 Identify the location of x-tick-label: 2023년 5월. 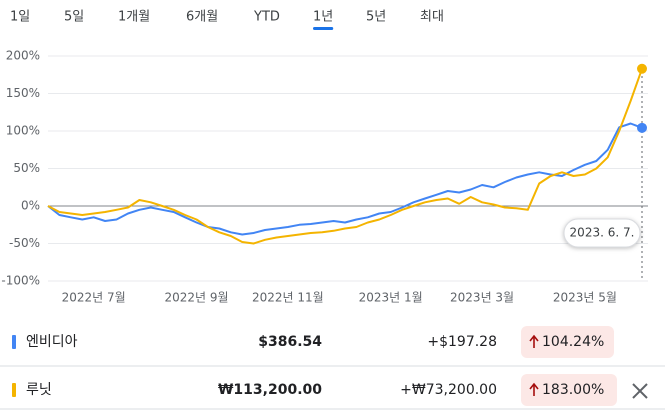
(585, 298).